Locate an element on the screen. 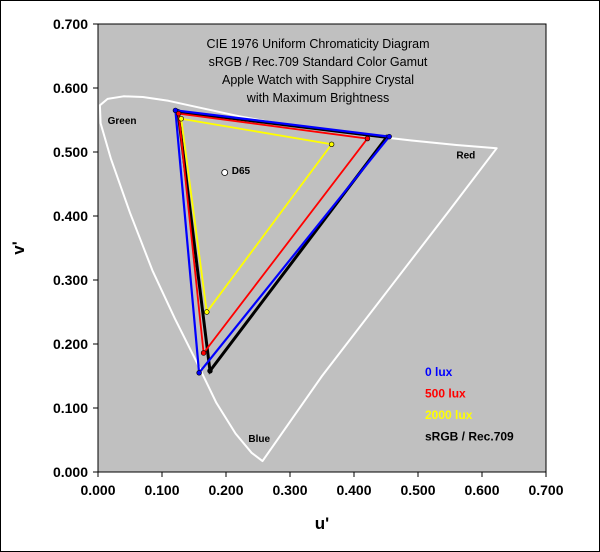 The image size is (600, 552). x-tick-label: 0.100 is located at coordinates (161, 490).